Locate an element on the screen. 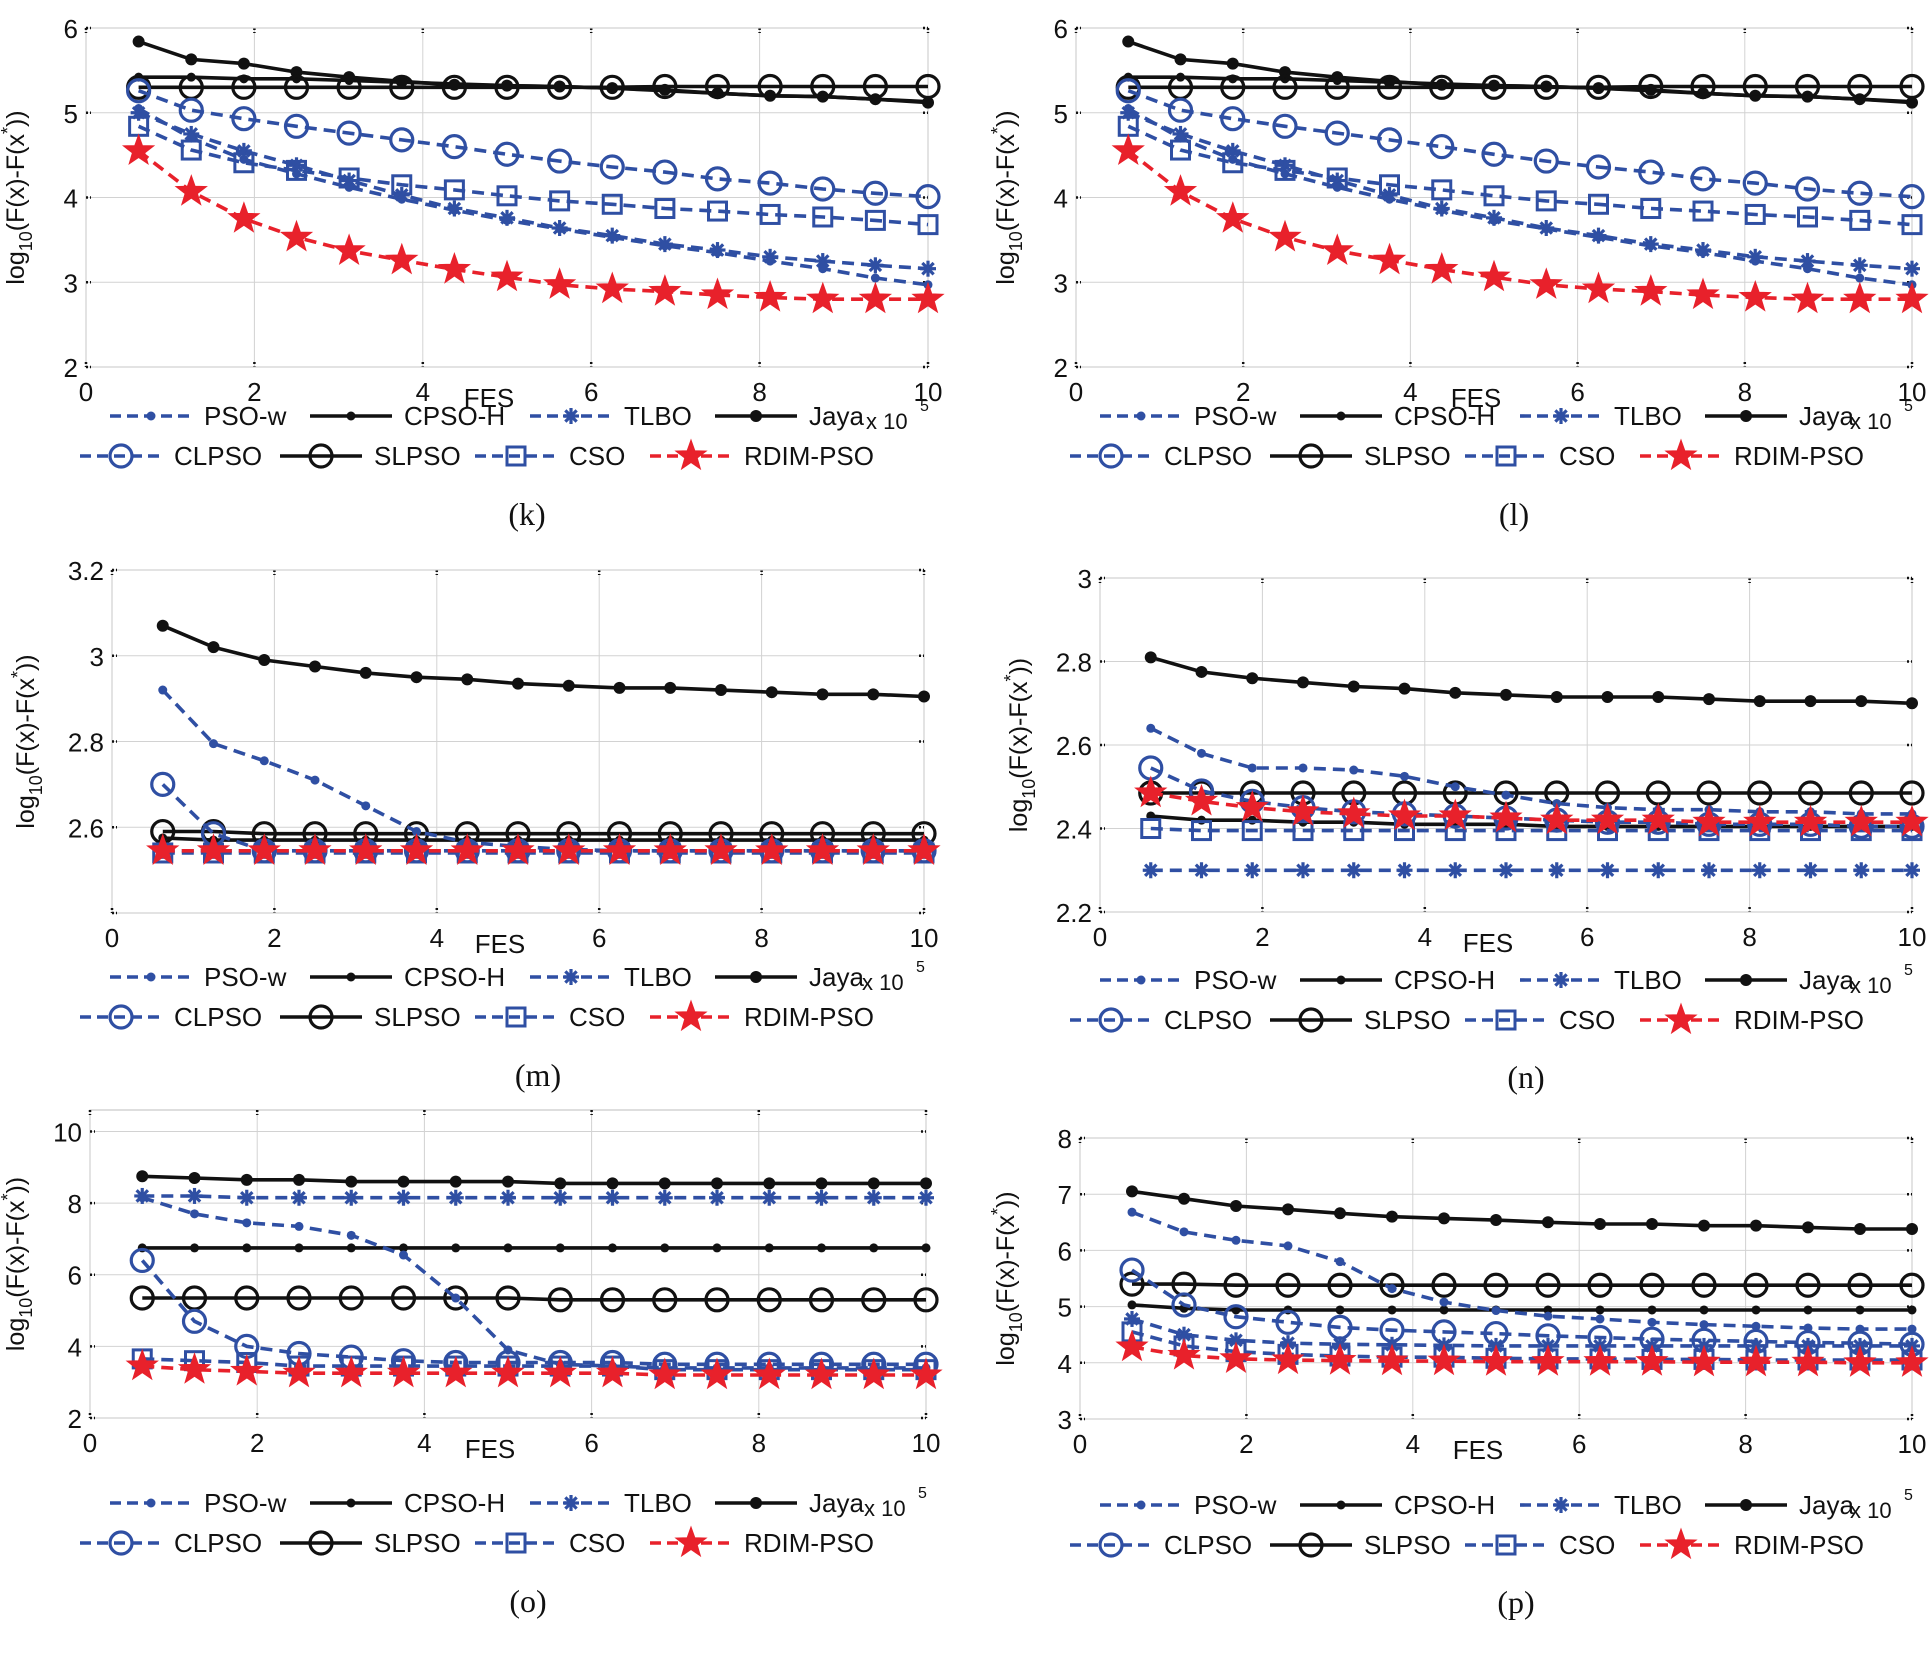 This screenshot has width=1931, height=1657. legend-label: CSO is located at coordinates (1587, 456).